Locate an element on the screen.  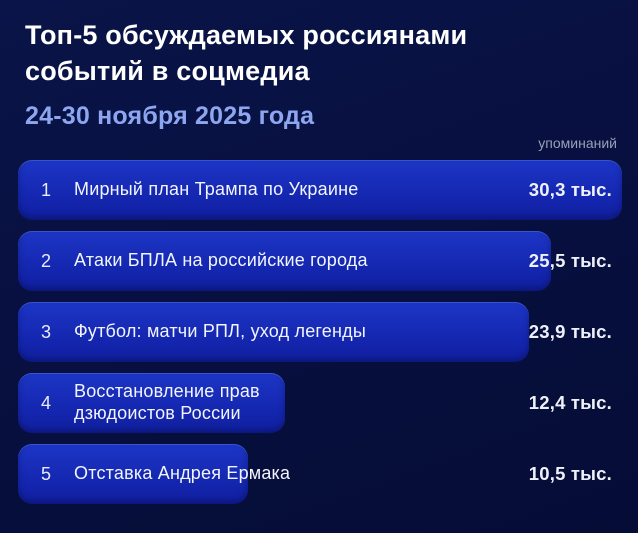
bar-content: 1 Мирный план Трампа по Украине is located at coordinates (319, 190).